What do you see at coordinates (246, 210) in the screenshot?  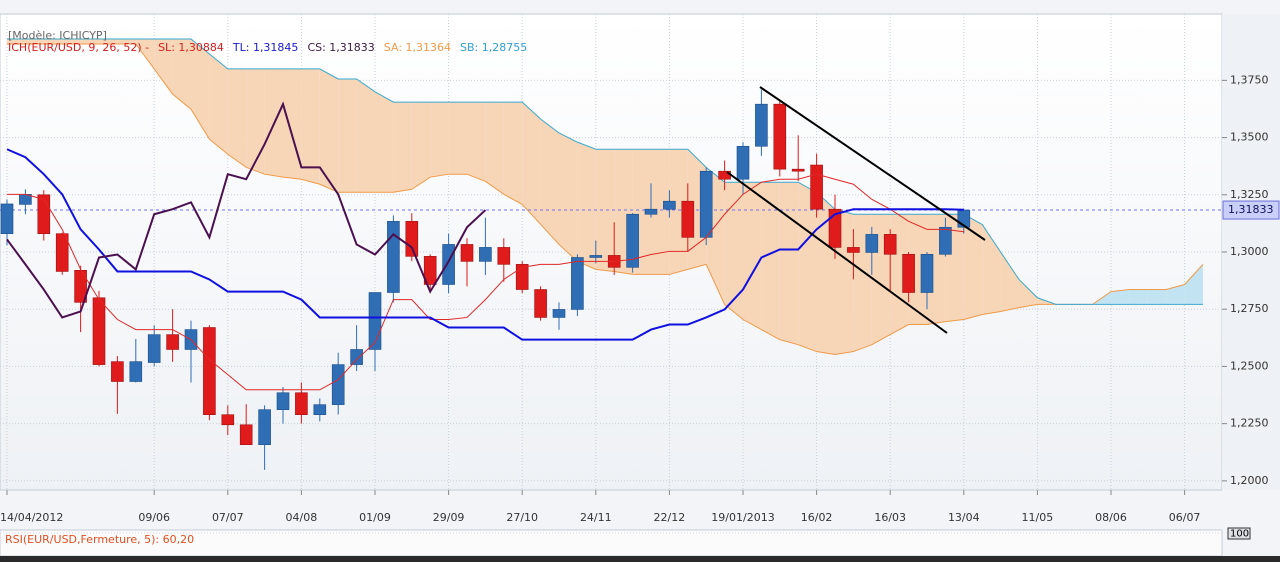 I see `chikou-line` at bounding box center [246, 210].